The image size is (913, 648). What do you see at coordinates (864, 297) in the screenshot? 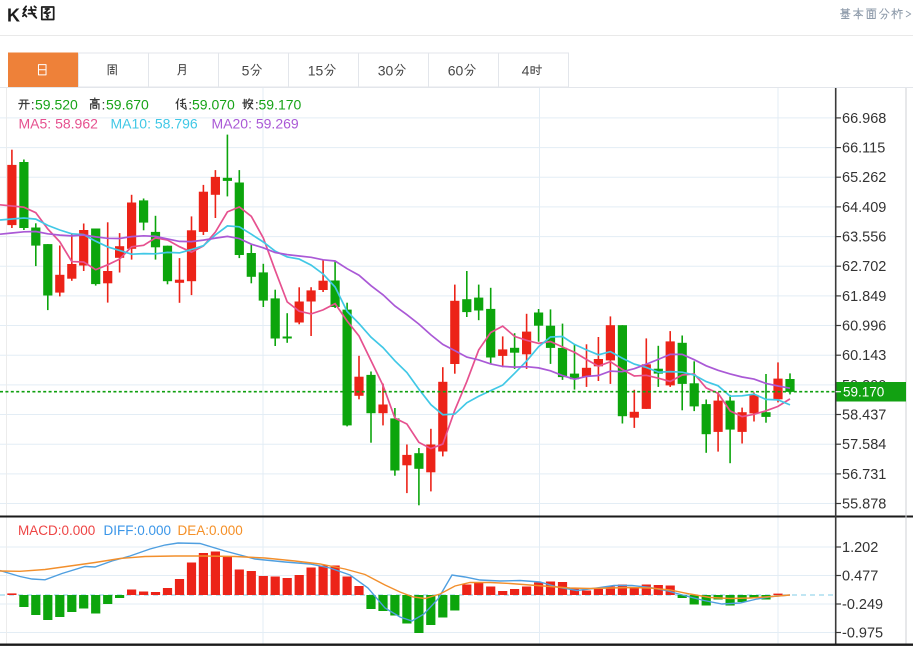
I see `svg-text: 61.849` at bounding box center [864, 297].